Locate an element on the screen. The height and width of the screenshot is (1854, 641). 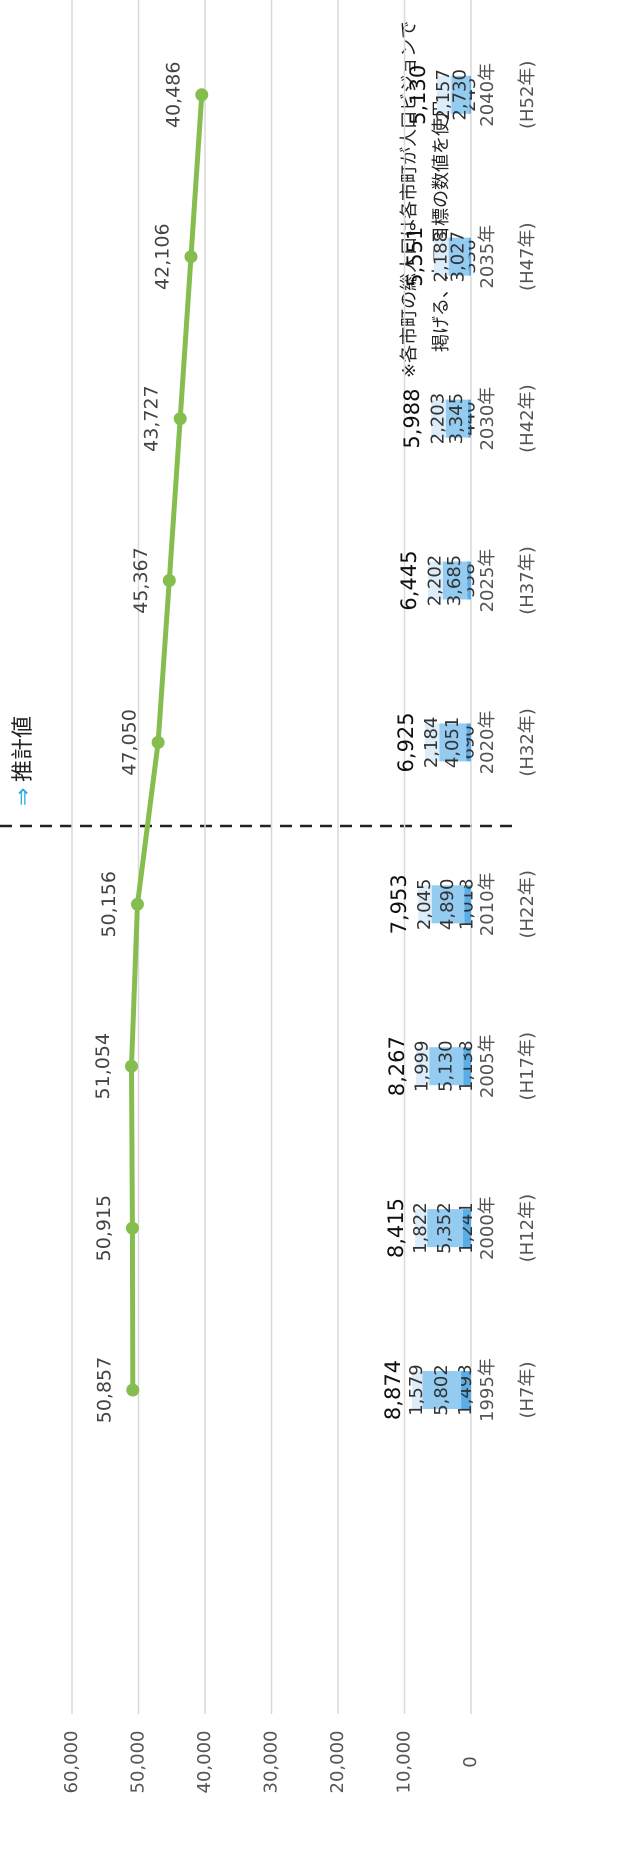
y-tick-label: 50,000 is located at coordinates (138, 1762).